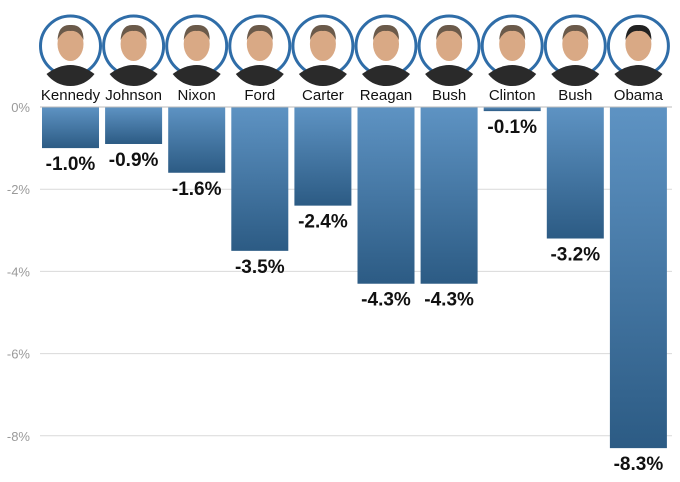 The height and width of the screenshot is (482, 680). What do you see at coordinates (323, 95) in the screenshot?
I see `category-label: Carter` at bounding box center [323, 95].